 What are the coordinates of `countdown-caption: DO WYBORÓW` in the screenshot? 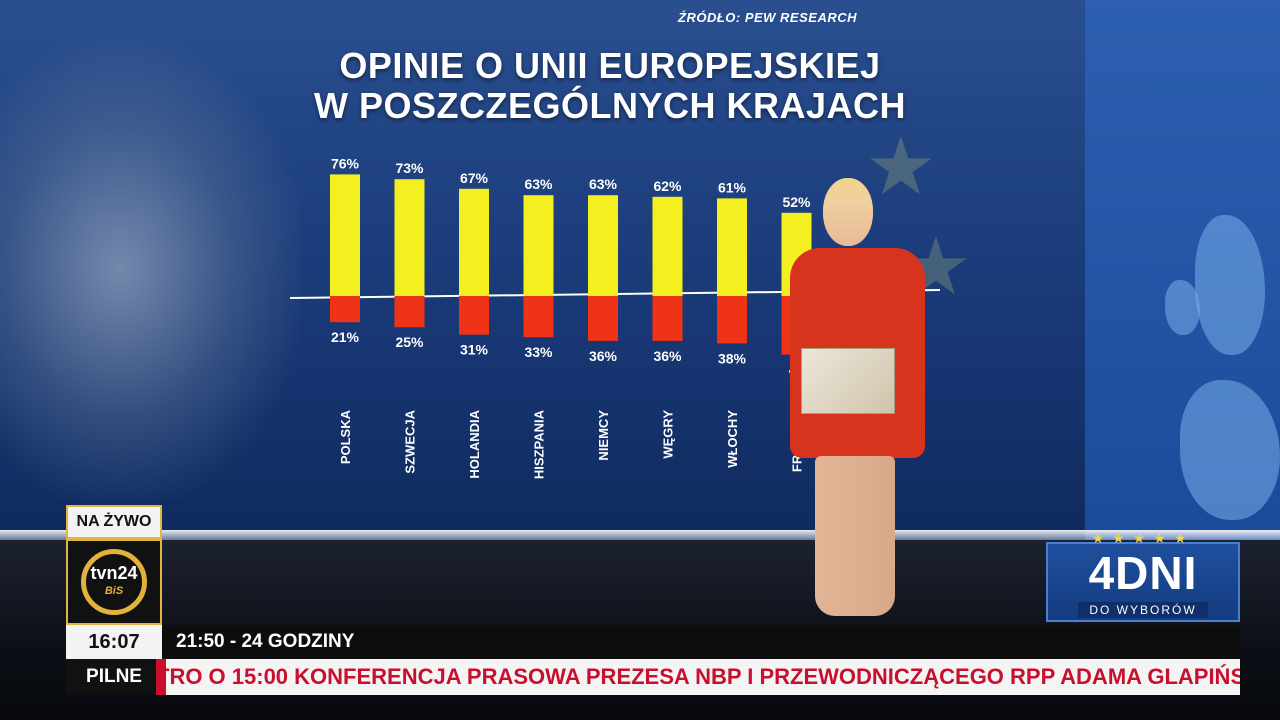 It's located at (1143, 610).